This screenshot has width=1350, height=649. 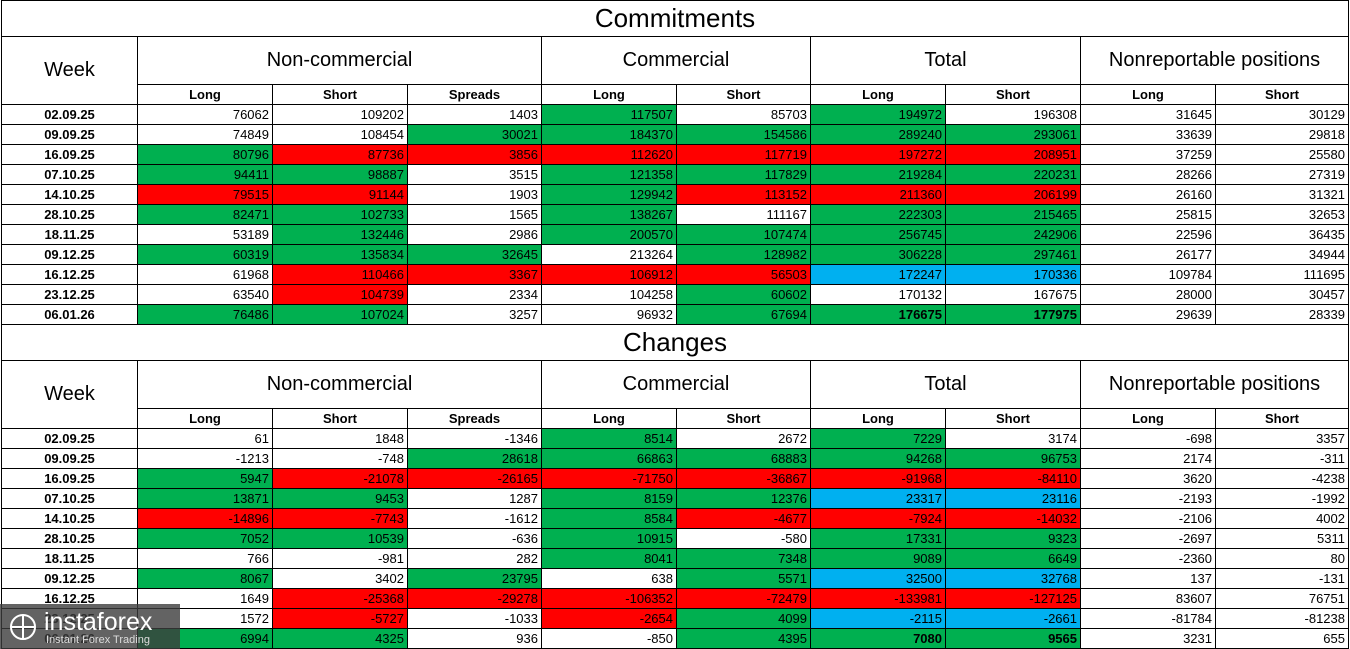 What do you see at coordinates (743, 458) in the screenshot?
I see `value-cell: 68883` at bounding box center [743, 458].